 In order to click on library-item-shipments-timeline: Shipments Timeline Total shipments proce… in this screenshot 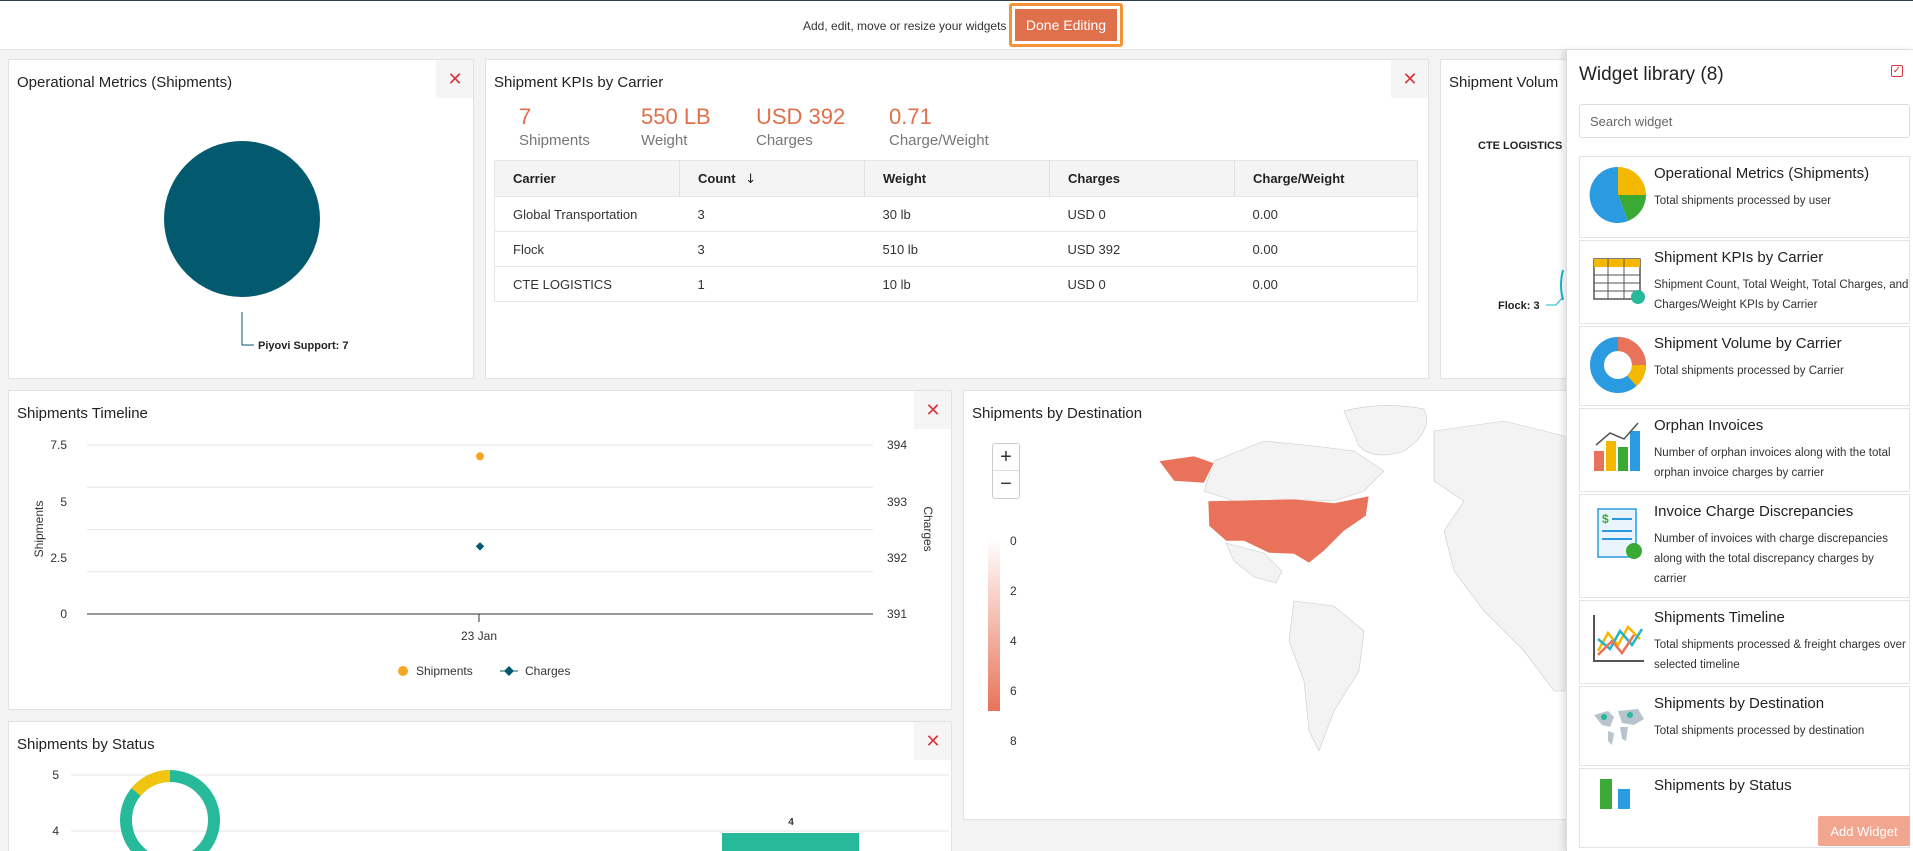, I will do `click(1744, 642)`.